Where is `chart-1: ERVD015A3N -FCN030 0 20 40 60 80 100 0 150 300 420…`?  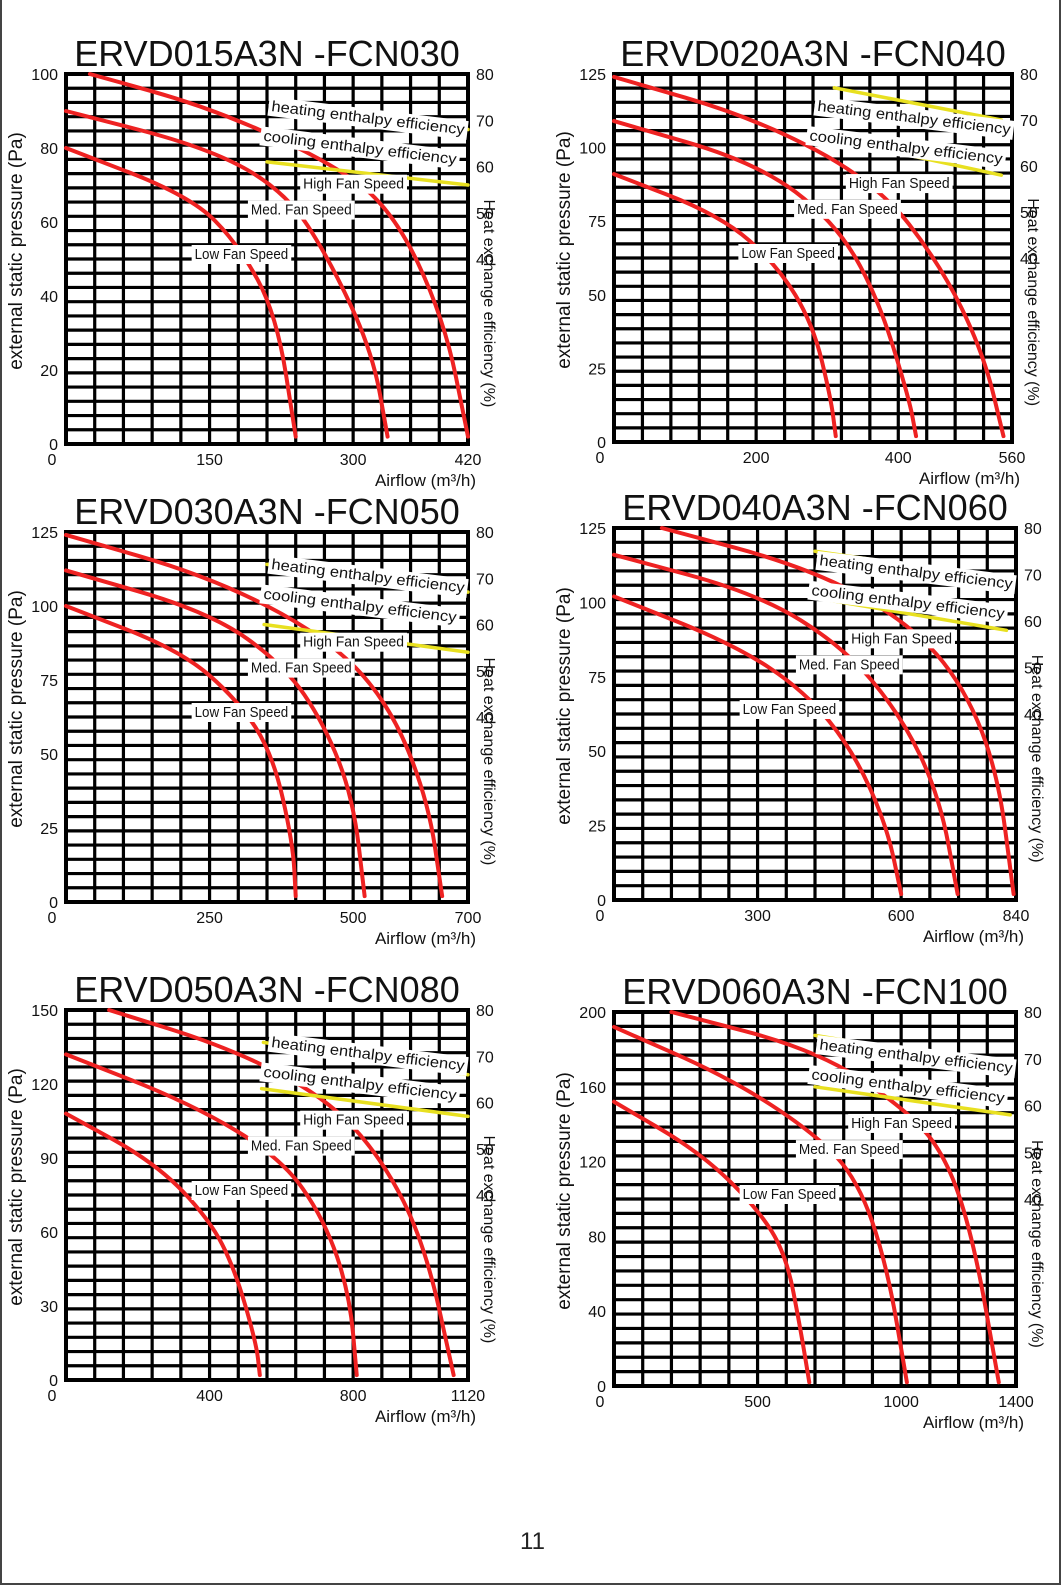
chart-1: ERVD015A3N -FCN030 0 20 40 60 80 100 0 150 300 420… is located at coordinates (251, 261).